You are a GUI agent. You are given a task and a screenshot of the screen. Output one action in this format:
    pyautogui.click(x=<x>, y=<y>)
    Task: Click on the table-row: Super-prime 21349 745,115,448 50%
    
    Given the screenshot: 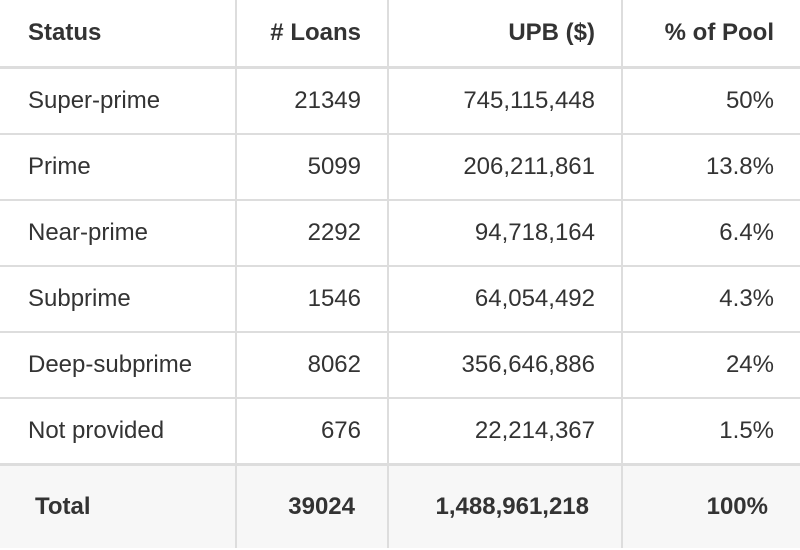 What is the action you would take?
    pyautogui.click(x=400, y=100)
    